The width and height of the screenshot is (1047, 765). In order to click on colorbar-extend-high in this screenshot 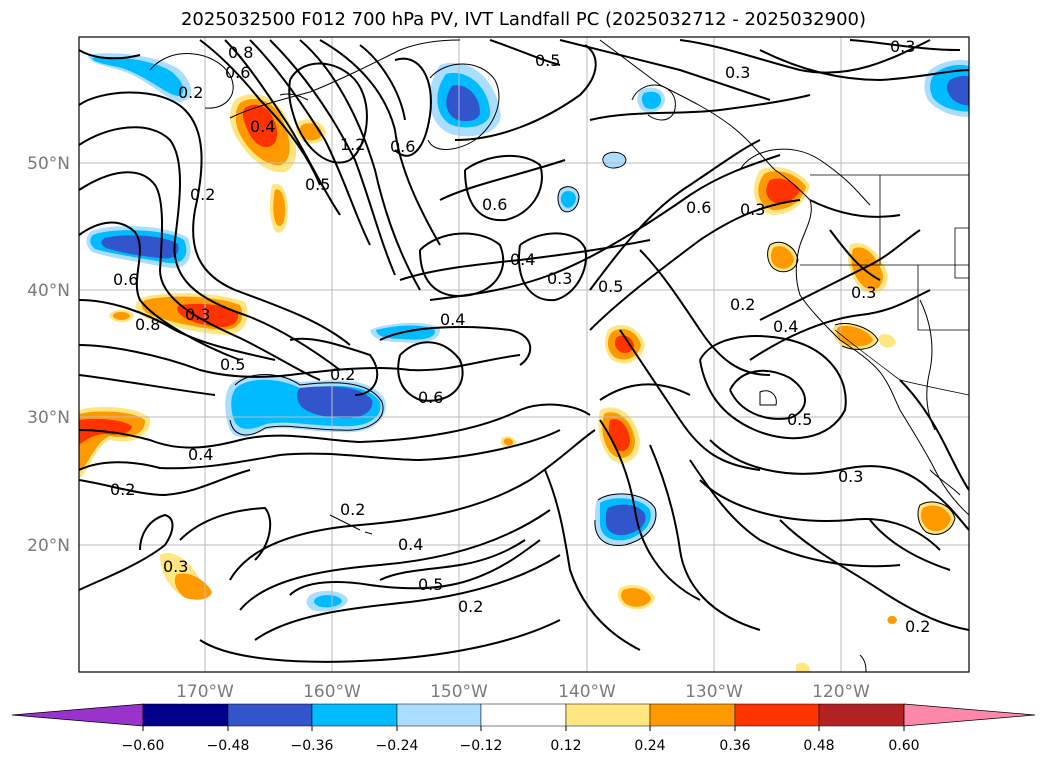, I will do `click(969, 715)`.